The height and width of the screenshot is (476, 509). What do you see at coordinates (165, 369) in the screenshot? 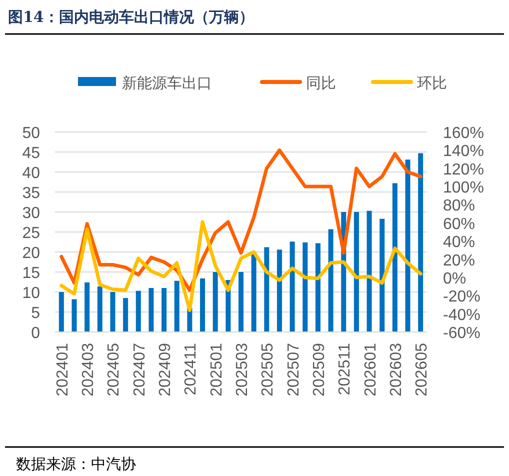
I see `x-tick-label: 202409` at bounding box center [165, 369].